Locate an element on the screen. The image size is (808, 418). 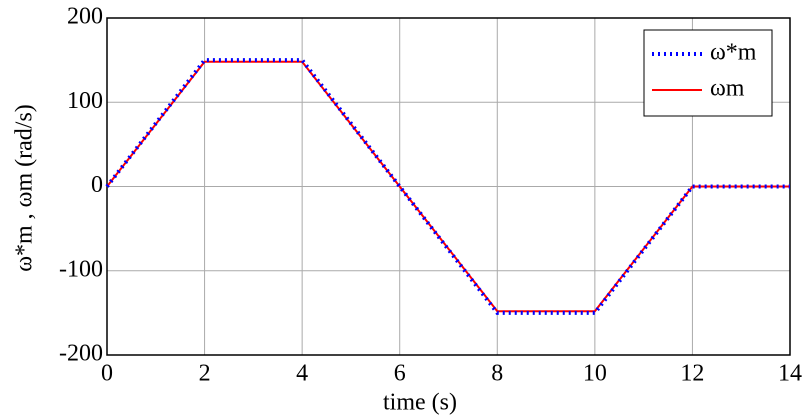
x-tick-label: 10 is located at coordinates (595, 374).